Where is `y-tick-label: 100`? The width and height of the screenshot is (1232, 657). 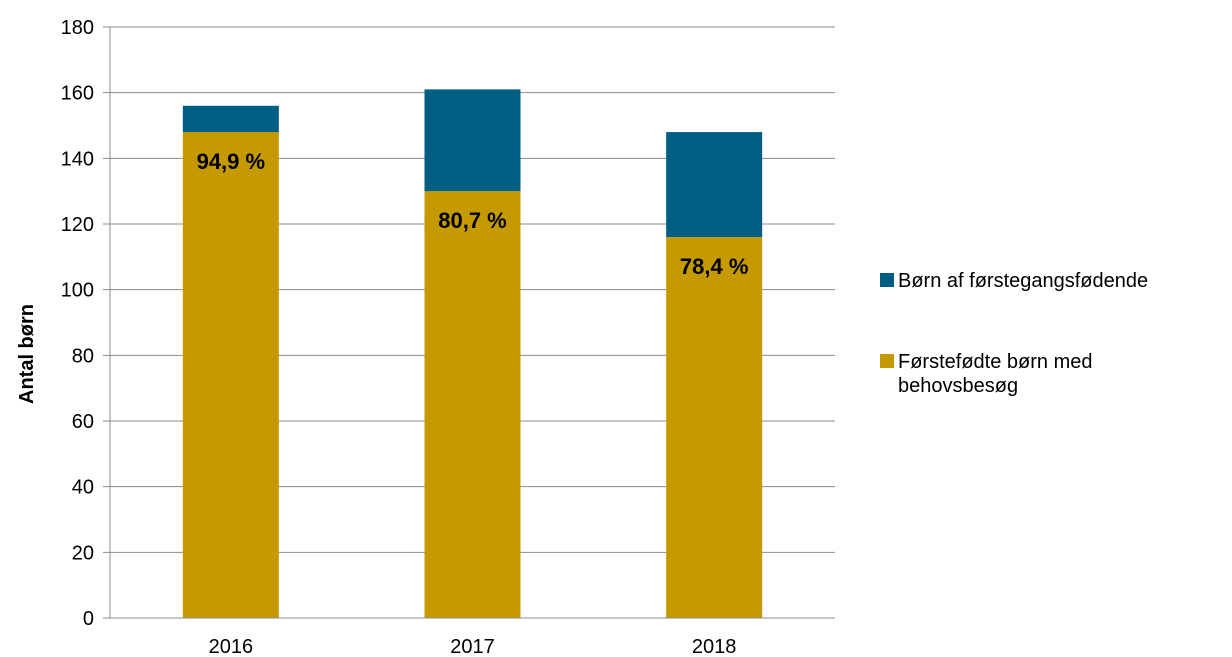 y-tick-label: 100 is located at coordinates (77, 291).